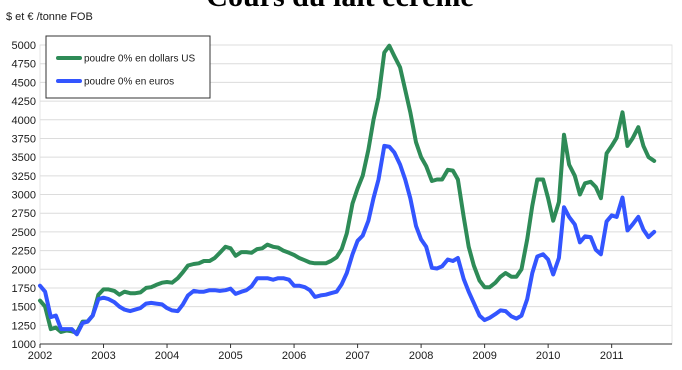  I want to click on y-tick-label: 3250, so click(24, 177).